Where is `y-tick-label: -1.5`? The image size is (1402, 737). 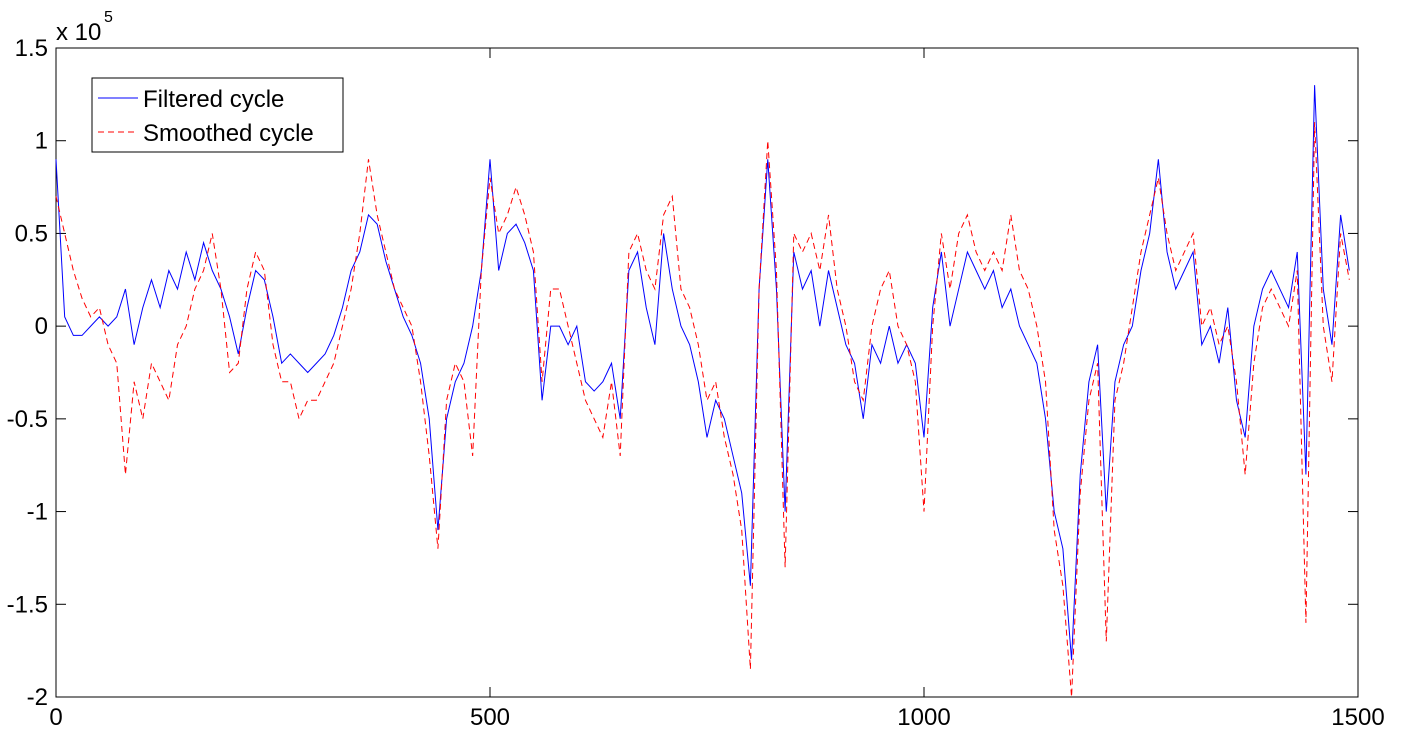 y-tick-label: -1.5 is located at coordinates (27, 604).